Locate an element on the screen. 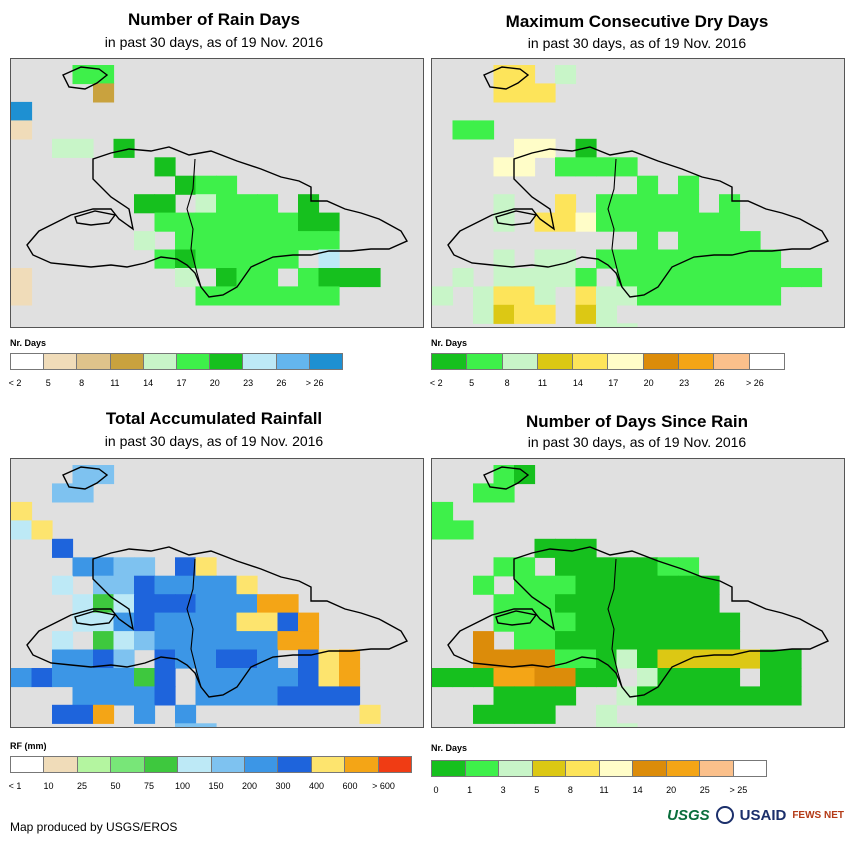 The height and width of the screenshot is (845, 854). gonave-coastline is located at coordinates (95, 218).